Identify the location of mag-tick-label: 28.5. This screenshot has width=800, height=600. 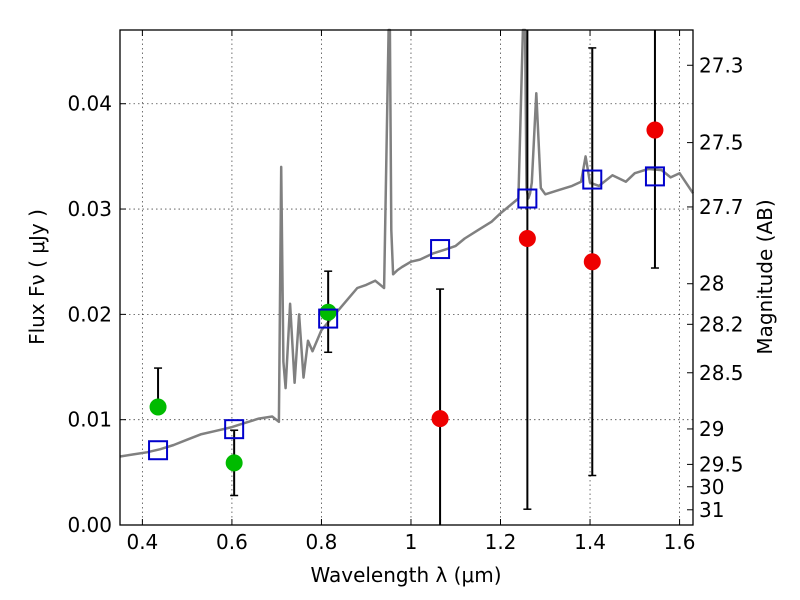
(721, 373).